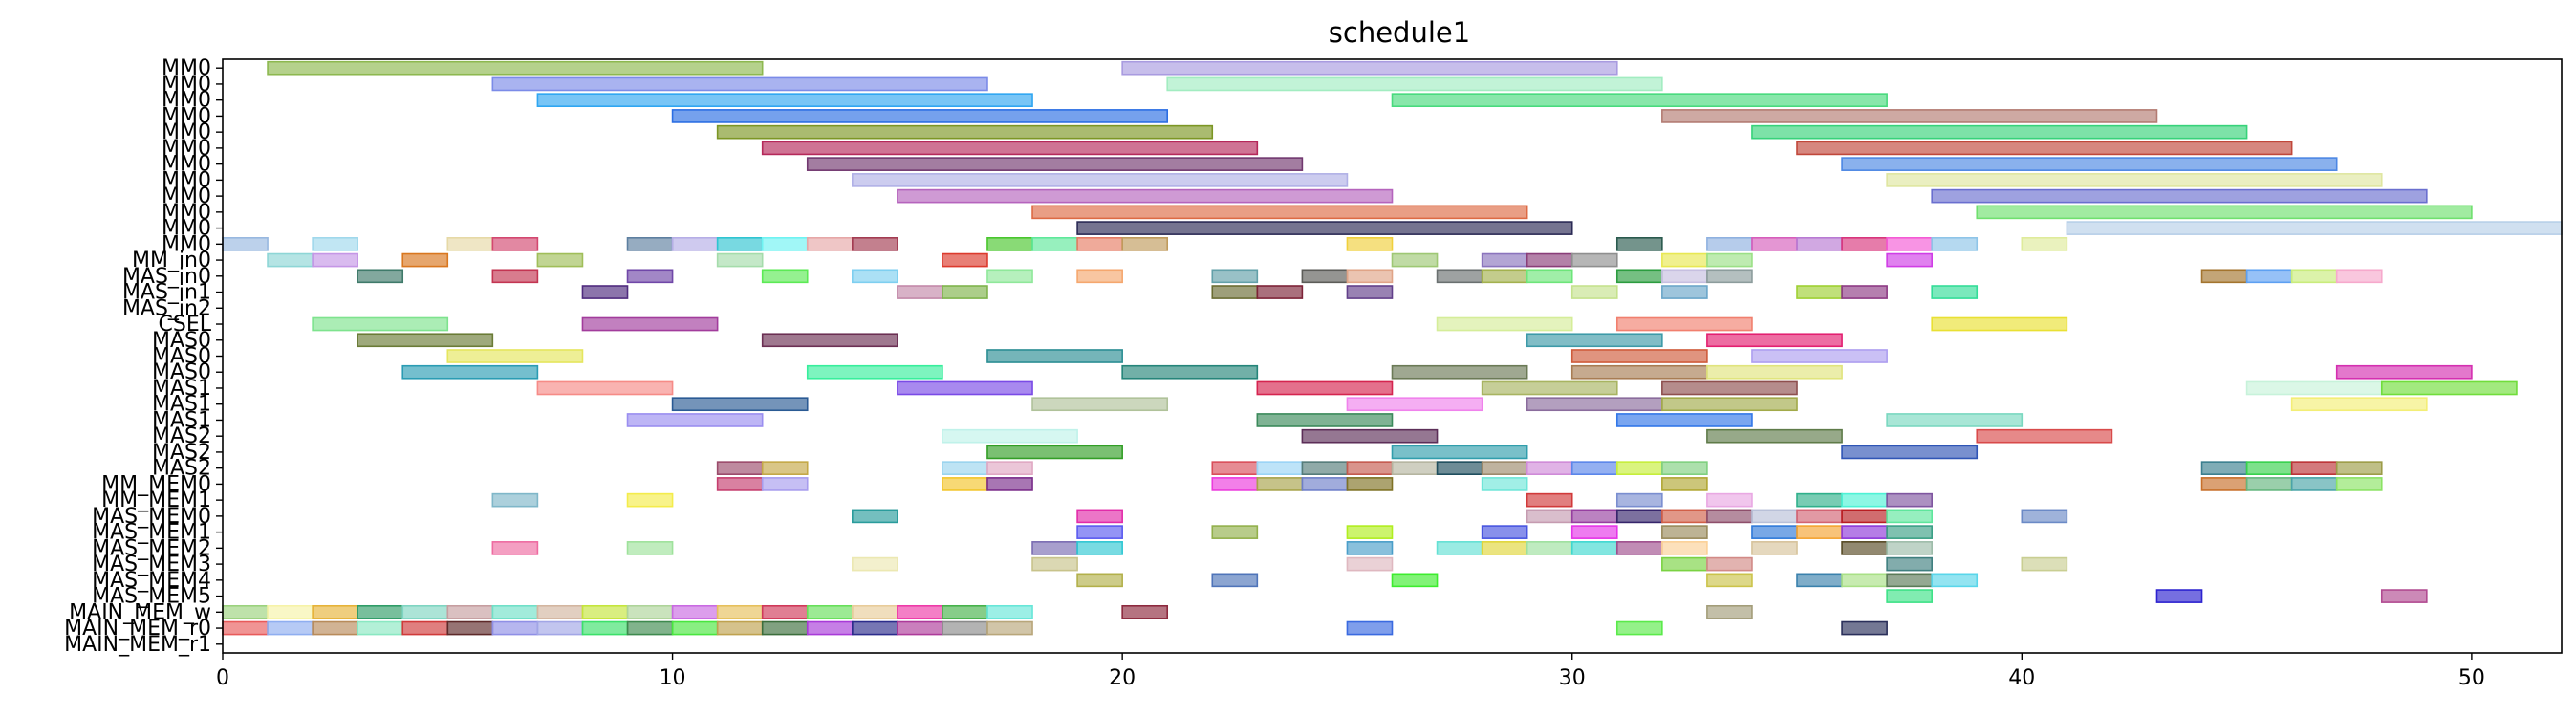  Describe the element at coordinates (2022, 678) in the screenshot. I see `x-tick-label: 40` at that location.